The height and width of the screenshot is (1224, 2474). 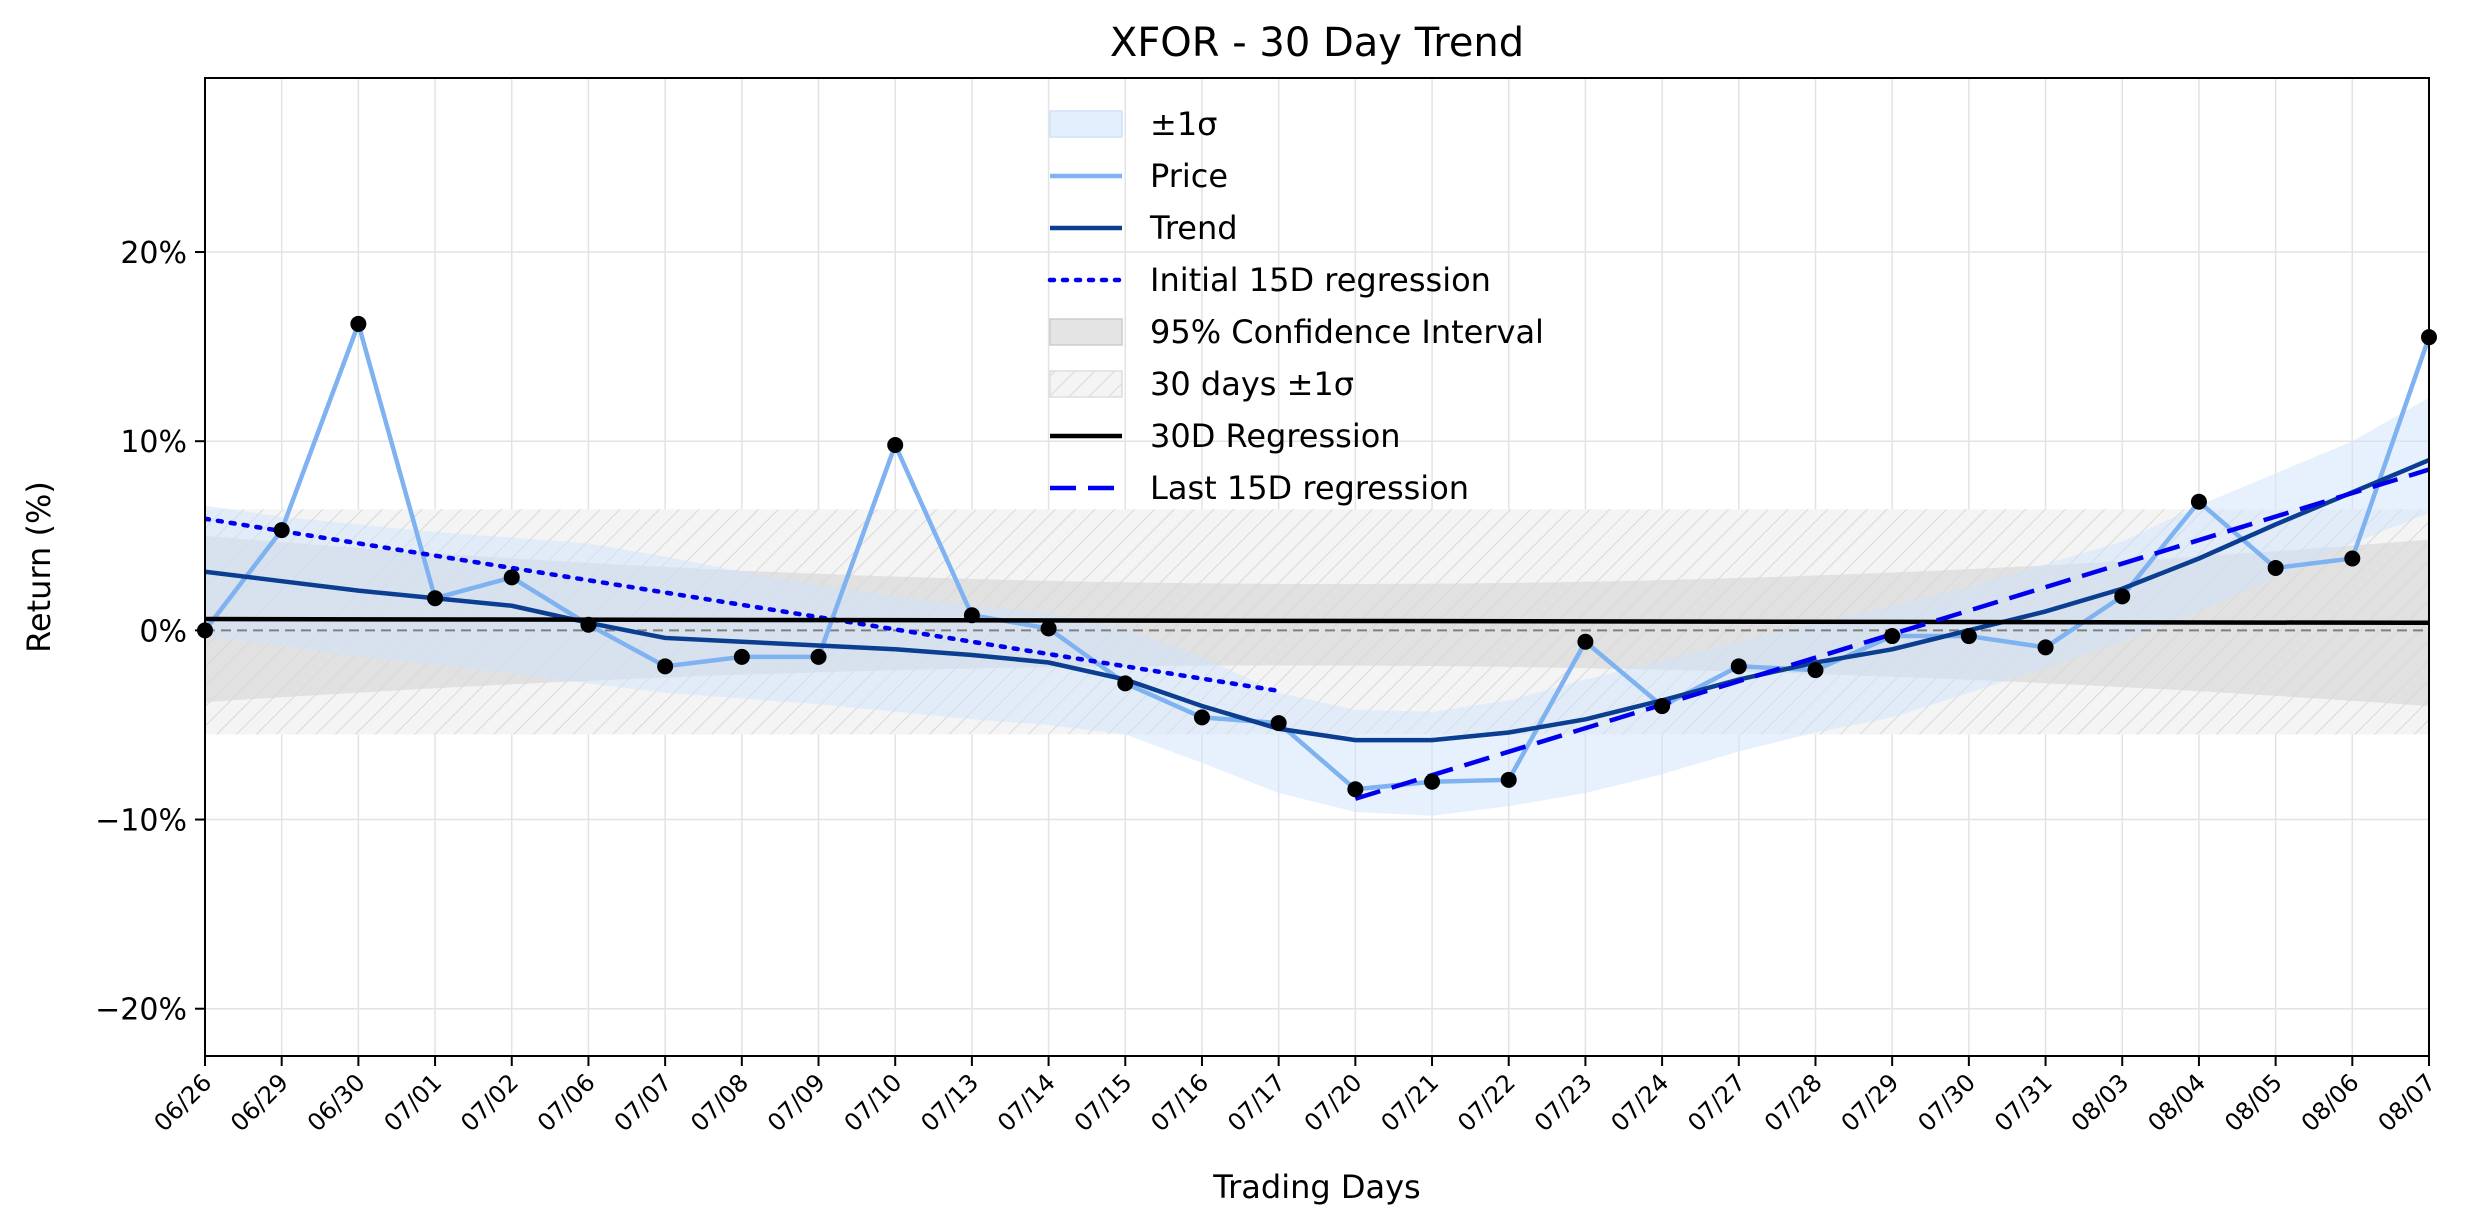 I want to click on x-tick-label: 07/01, so click(x=413, y=1102).